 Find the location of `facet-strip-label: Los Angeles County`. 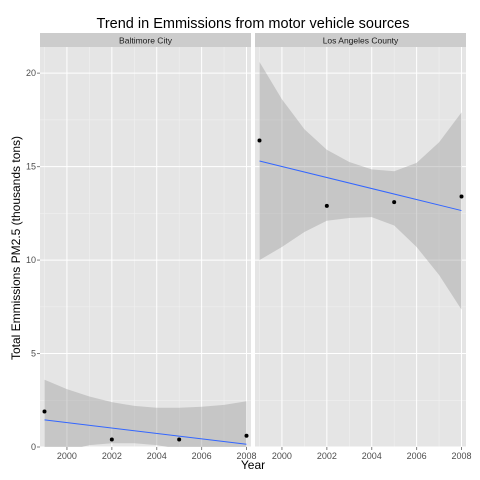

facet-strip-label: Los Angeles County is located at coordinates (361, 41).